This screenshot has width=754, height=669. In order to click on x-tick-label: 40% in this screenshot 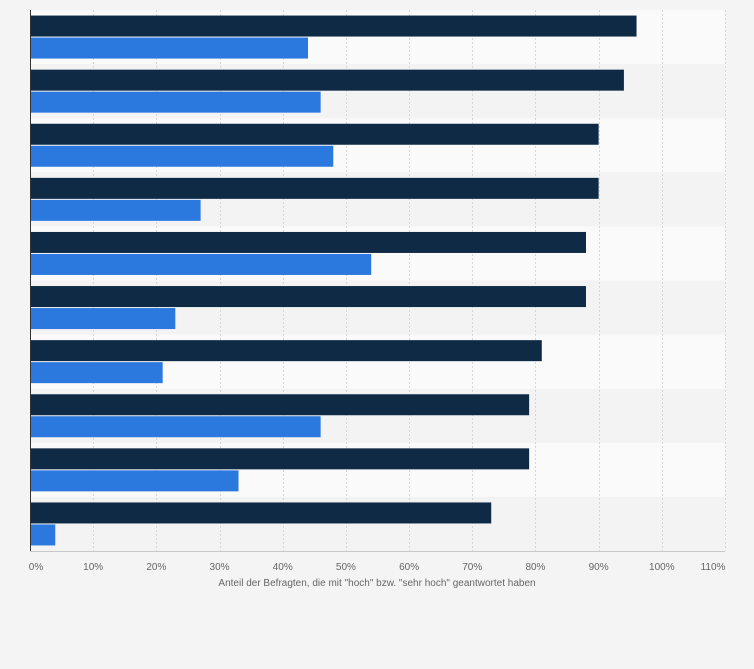, I will do `click(283, 567)`.